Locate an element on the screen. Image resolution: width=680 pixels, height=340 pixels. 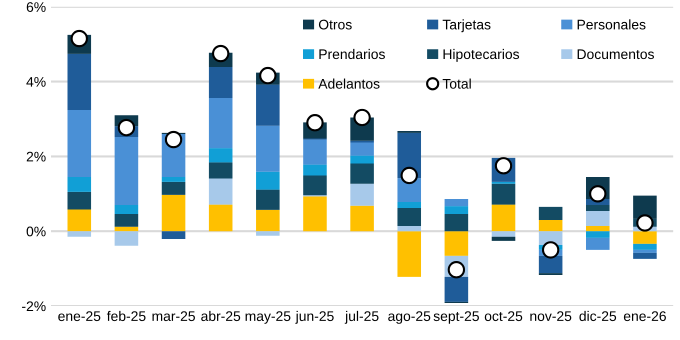
y-tick-label: 4% is located at coordinates (36, 81).